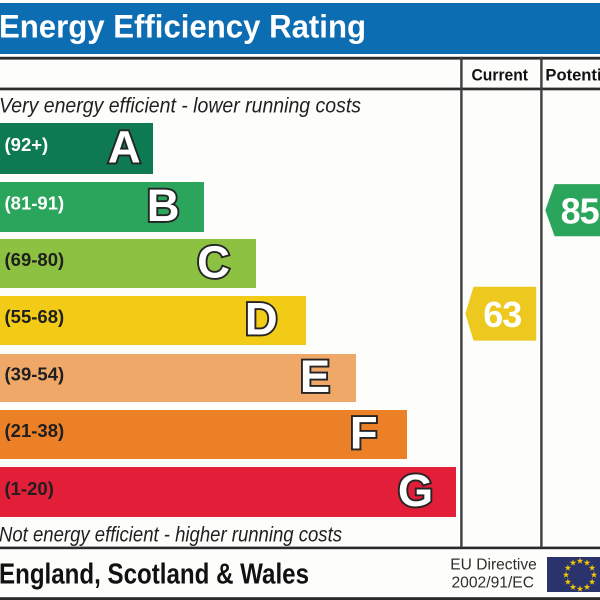 Image resolution: width=600 pixels, height=600 pixels. I want to click on svg-text: C, so click(213, 262).